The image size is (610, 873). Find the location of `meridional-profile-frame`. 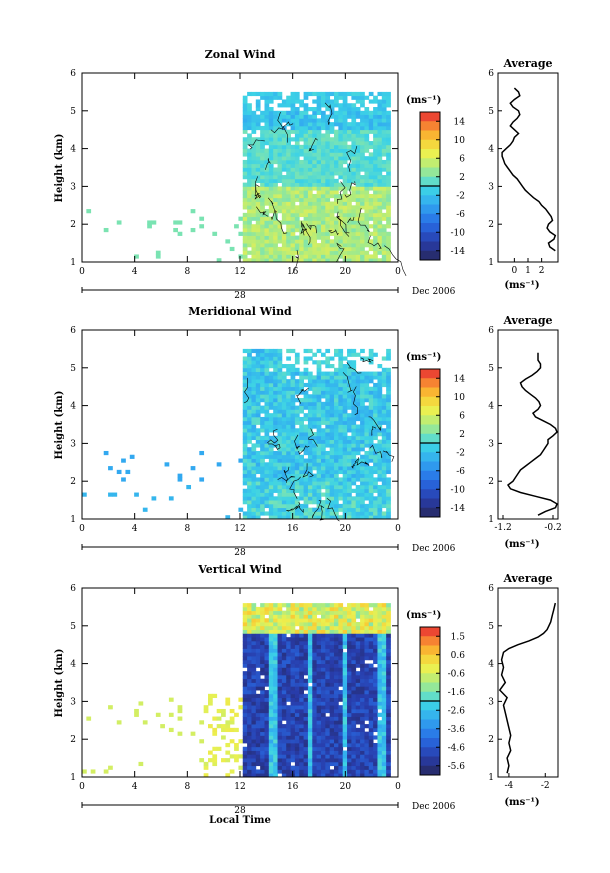

meridional-profile-frame is located at coordinates (528, 424).